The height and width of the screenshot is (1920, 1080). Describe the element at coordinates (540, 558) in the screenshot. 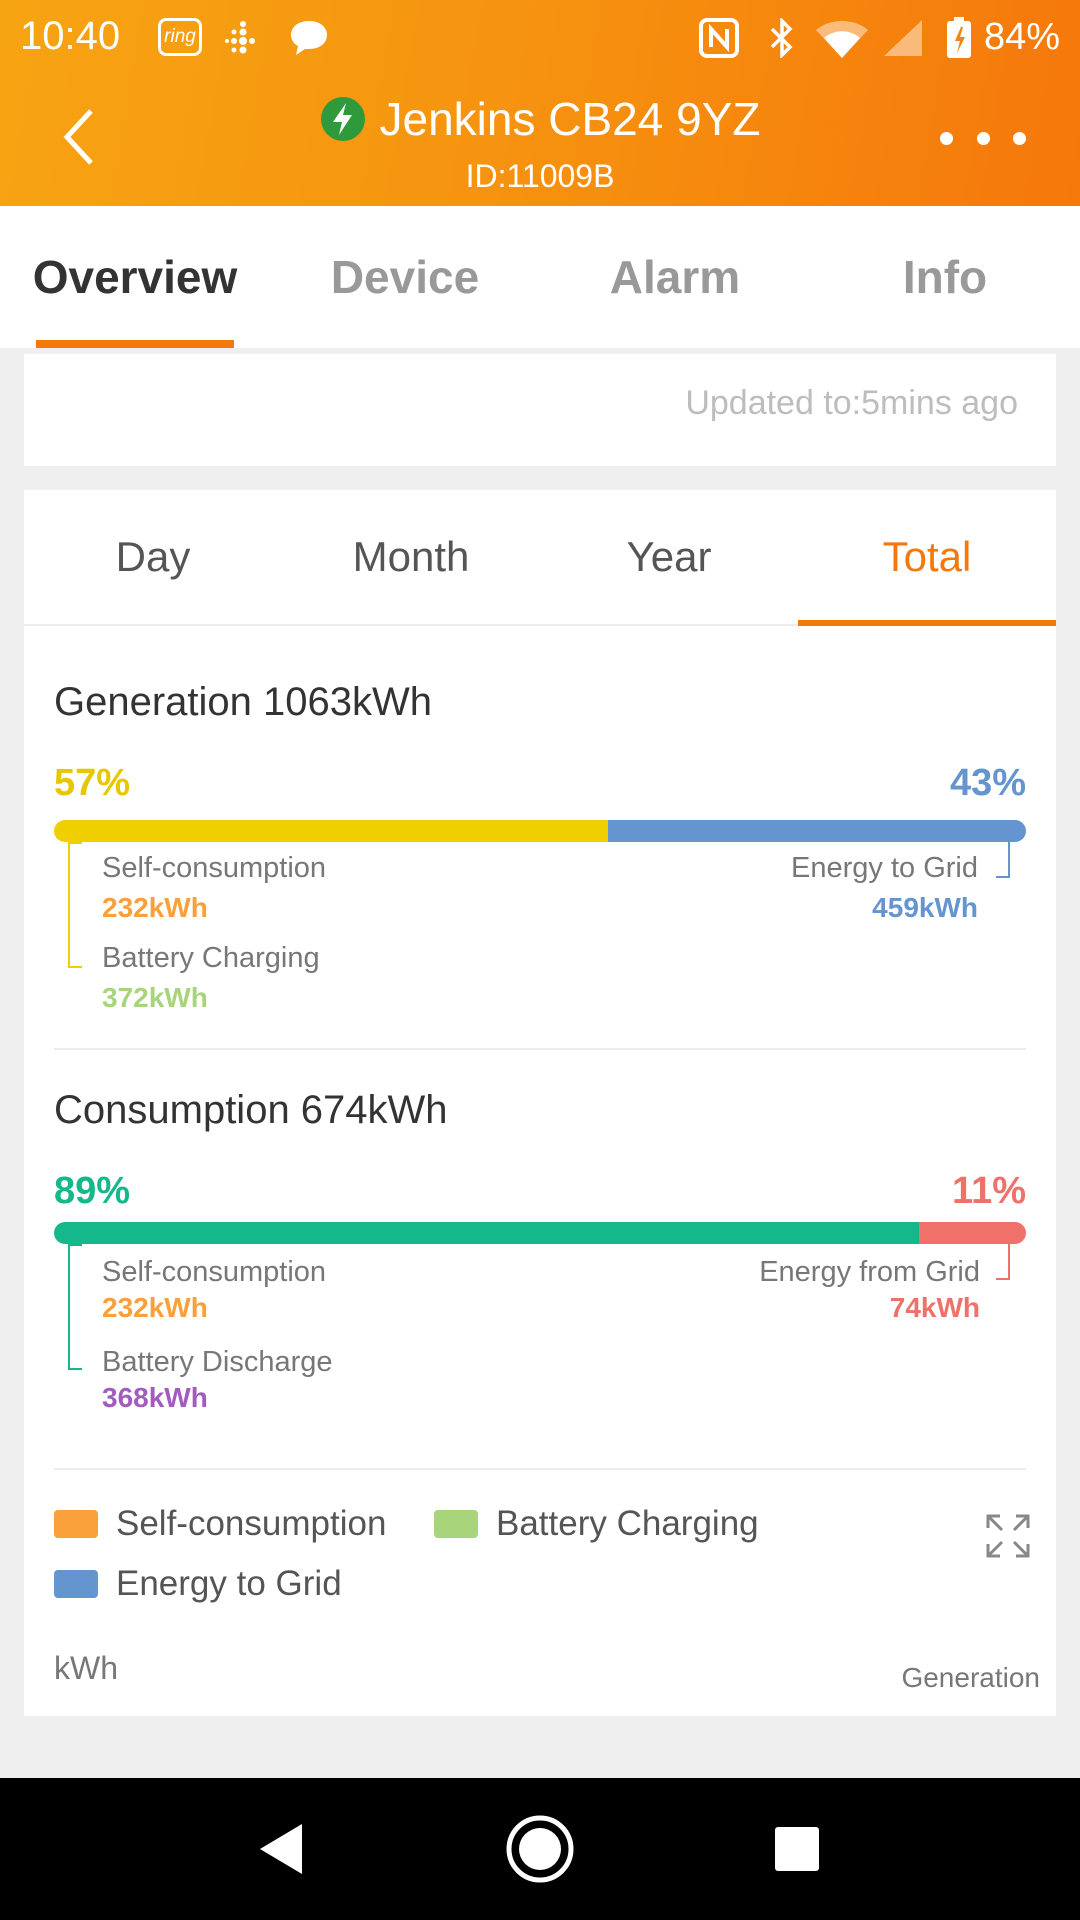

I see `period-tab-bar: Day Month Year Total` at that location.